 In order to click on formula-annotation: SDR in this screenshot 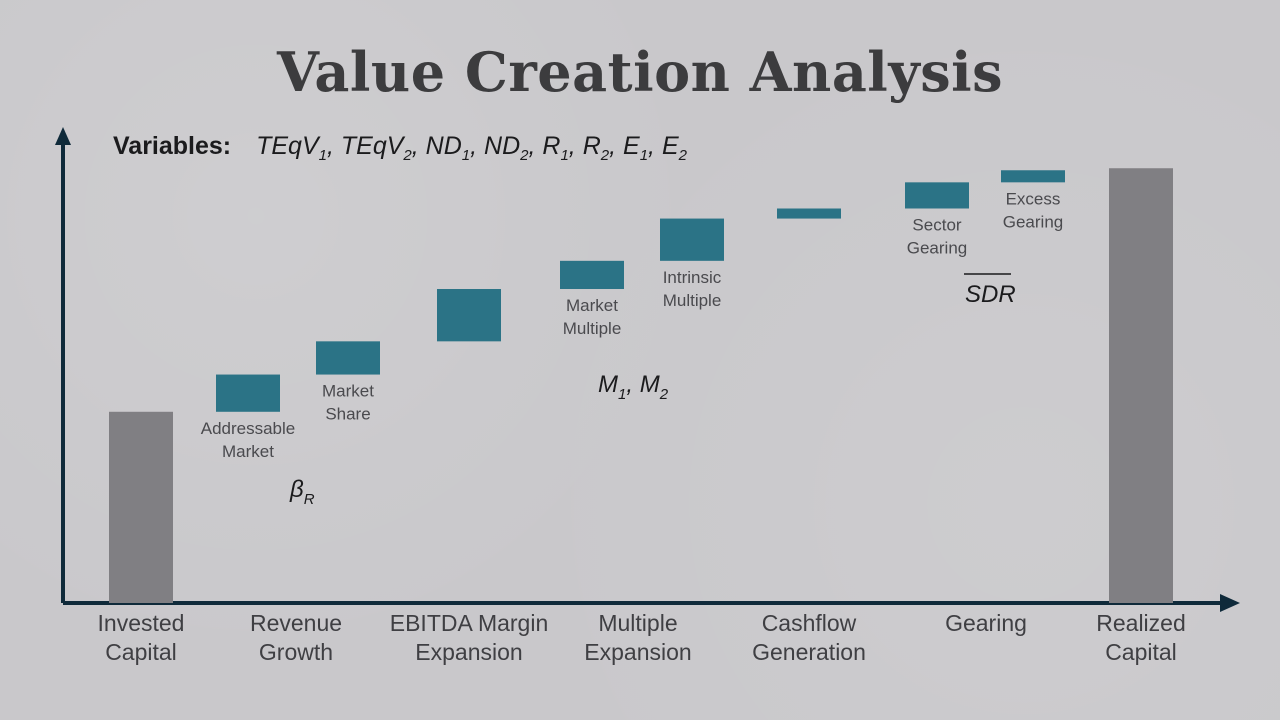, I will do `click(990, 294)`.